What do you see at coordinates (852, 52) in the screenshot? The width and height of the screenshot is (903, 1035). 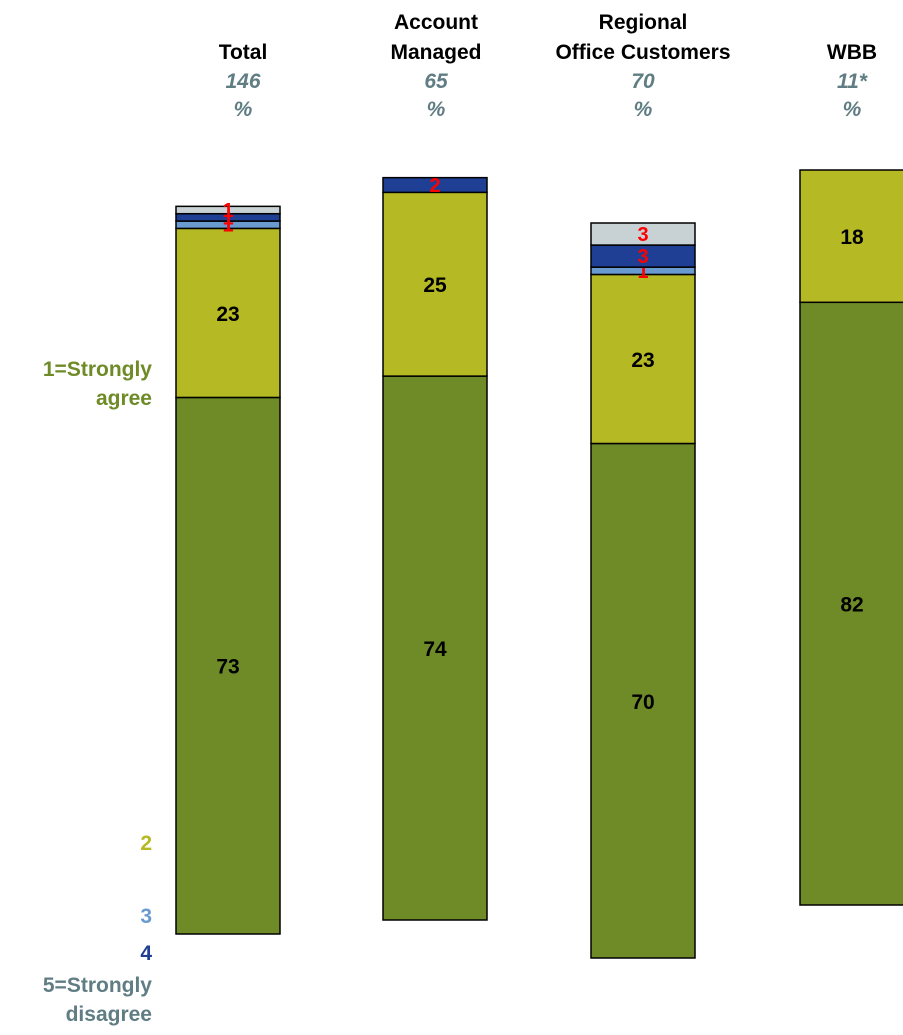 I see `category-label: WBB` at bounding box center [852, 52].